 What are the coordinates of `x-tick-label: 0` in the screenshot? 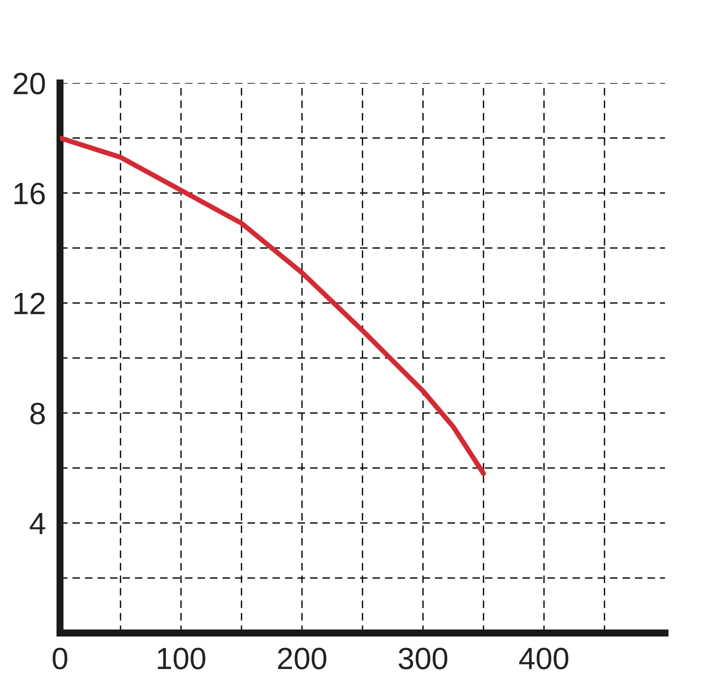 It's located at (60, 659).